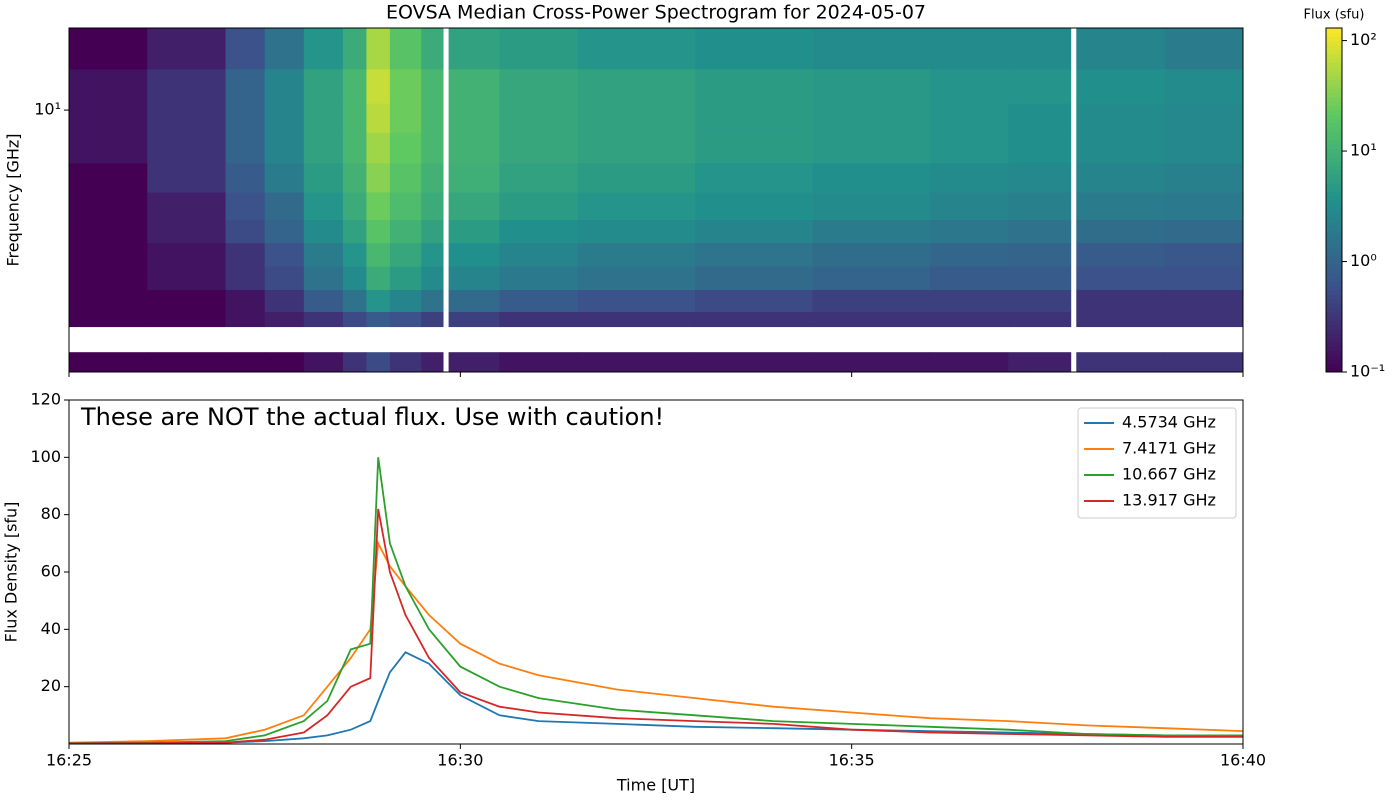  I want to click on x-axis-label: Time [UT], so click(655, 785).